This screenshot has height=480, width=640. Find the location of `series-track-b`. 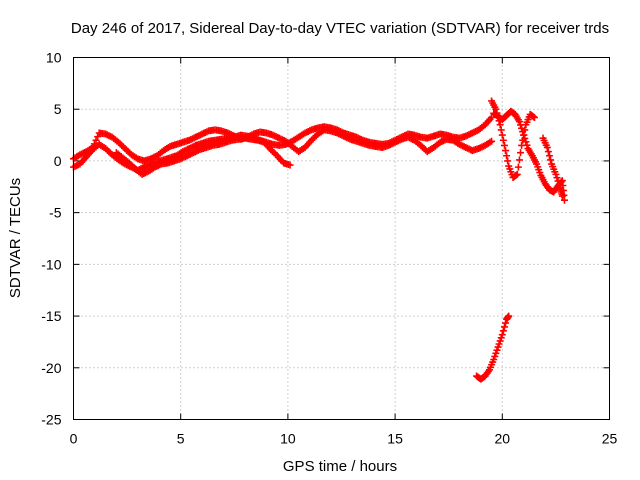

series-track-b is located at coordinates (283, 145).